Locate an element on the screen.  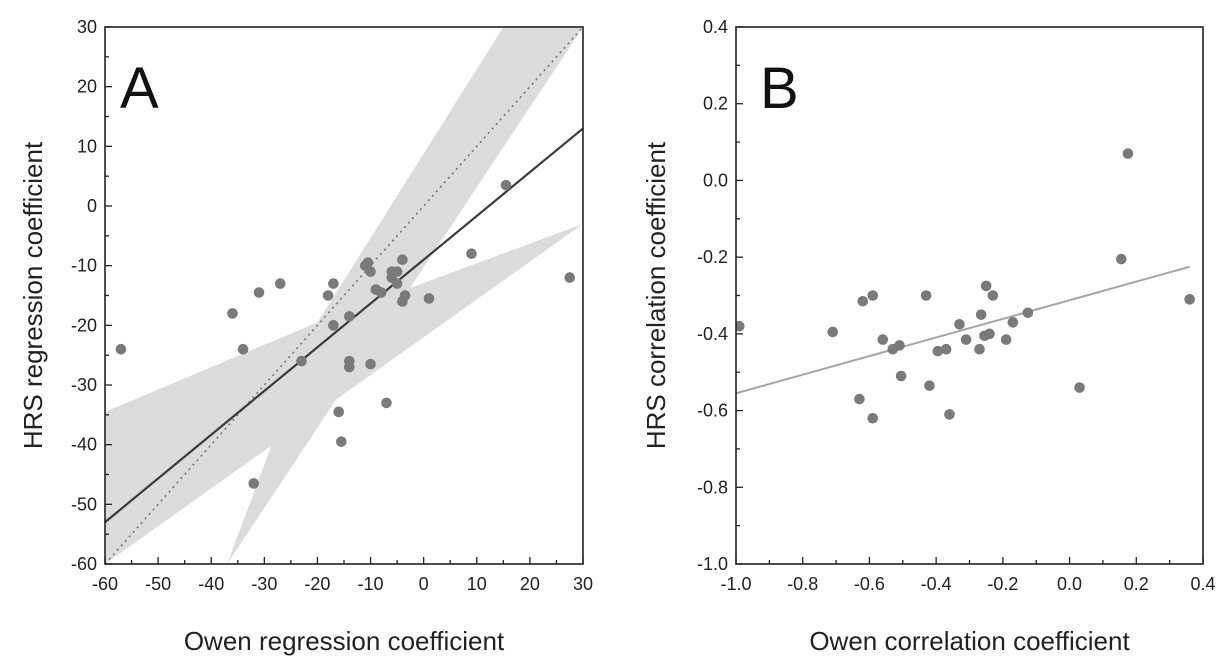
x-axis-title: Owen regression coefficient is located at coordinates (344, 641).